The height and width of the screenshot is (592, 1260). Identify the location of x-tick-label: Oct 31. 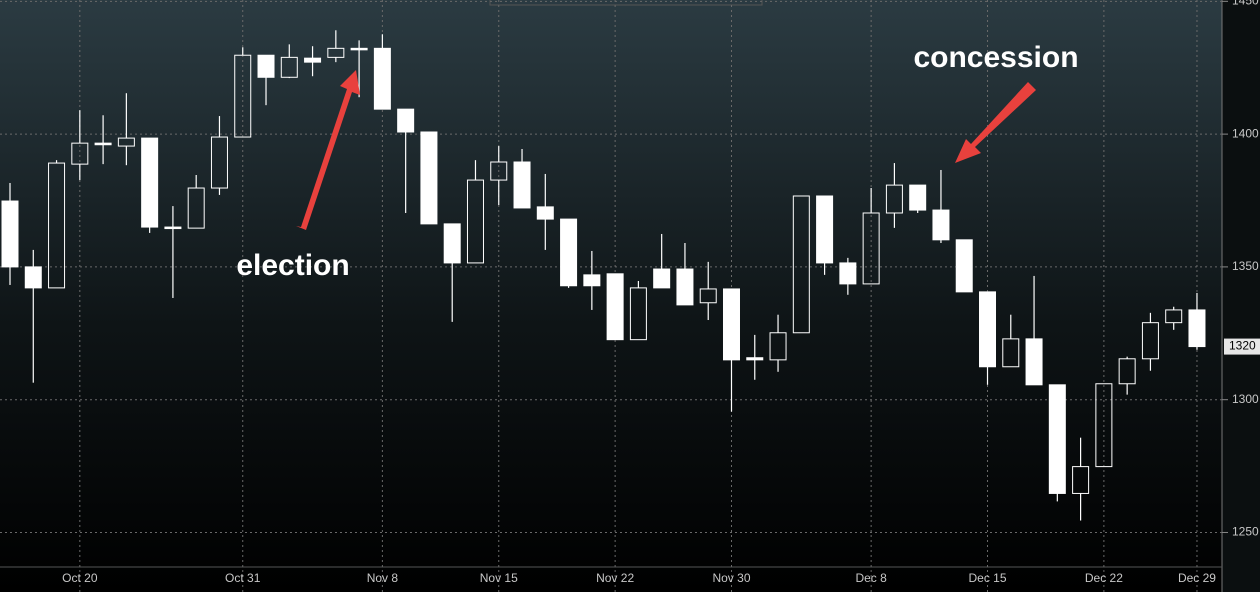
(243, 578).